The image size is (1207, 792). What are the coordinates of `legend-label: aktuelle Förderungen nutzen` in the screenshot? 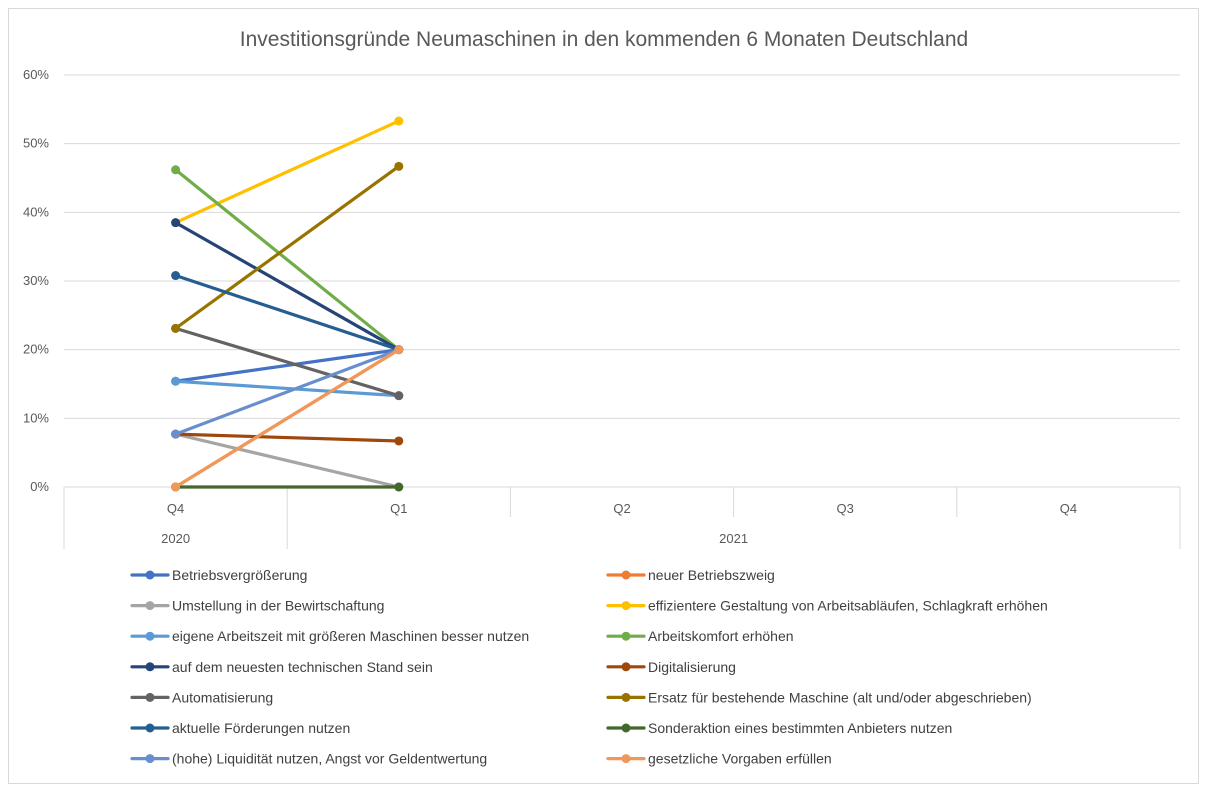 It's located at (261, 728).